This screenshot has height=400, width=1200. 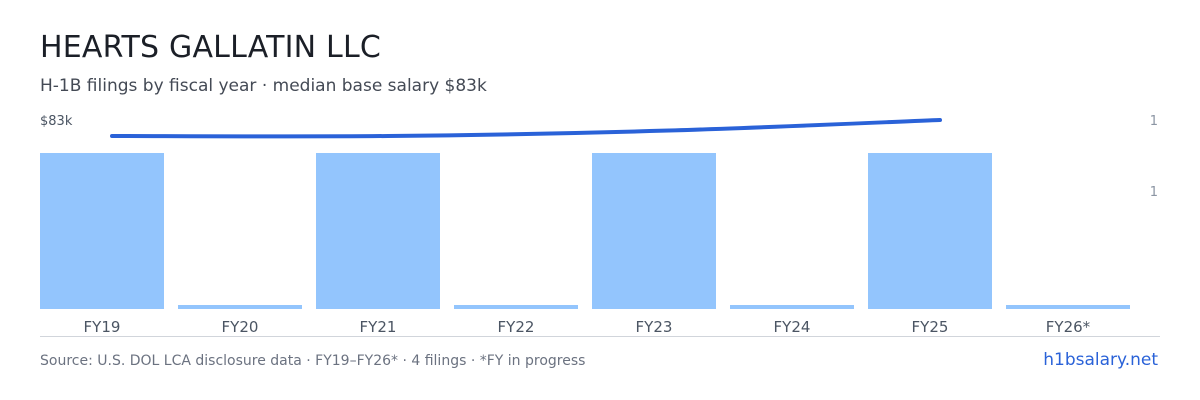 I want to click on x-tick-label: FY26*, so click(x=1068, y=327).